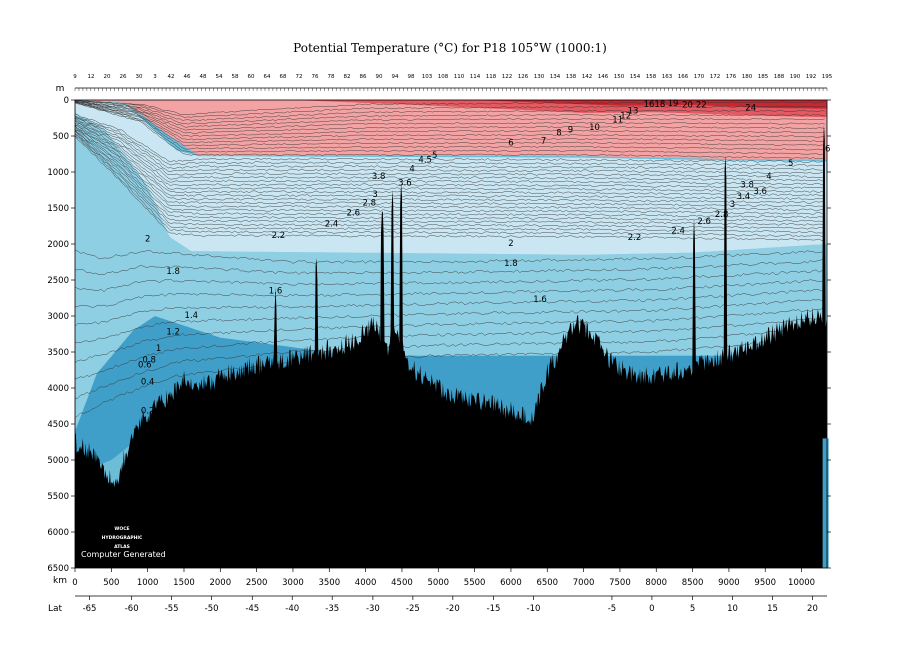 This screenshot has width=900, height=650. Describe the element at coordinates (635, 77) in the screenshot. I see `station-label: 154` at that location.